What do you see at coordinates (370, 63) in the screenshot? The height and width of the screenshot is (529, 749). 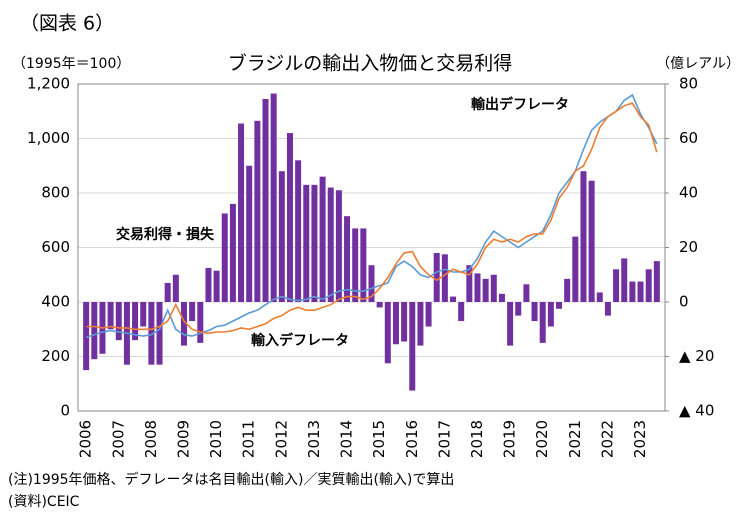 I see `chart-title: ブラジルの輸出入物価と交易利得` at bounding box center [370, 63].